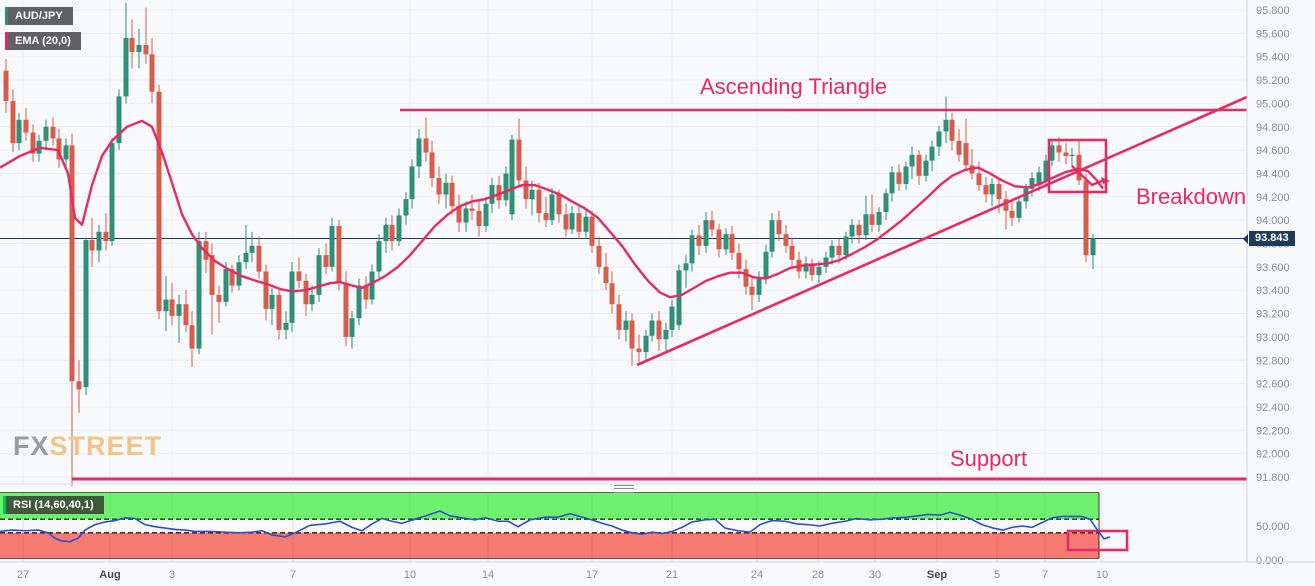 This screenshot has height=586, width=1315. What do you see at coordinates (1273, 408) in the screenshot?
I see `price-axis-label: 92.400` at bounding box center [1273, 408].